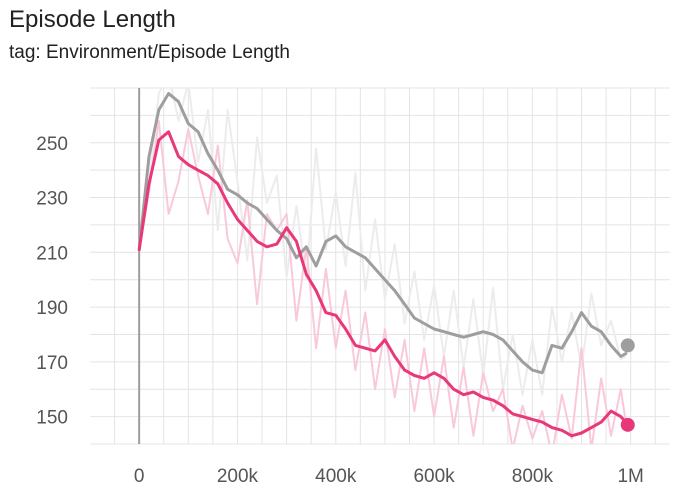 The width and height of the screenshot is (689, 497). What do you see at coordinates (238, 476) in the screenshot?
I see `x-tick-label: 200k` at bounding box center [238, 476].